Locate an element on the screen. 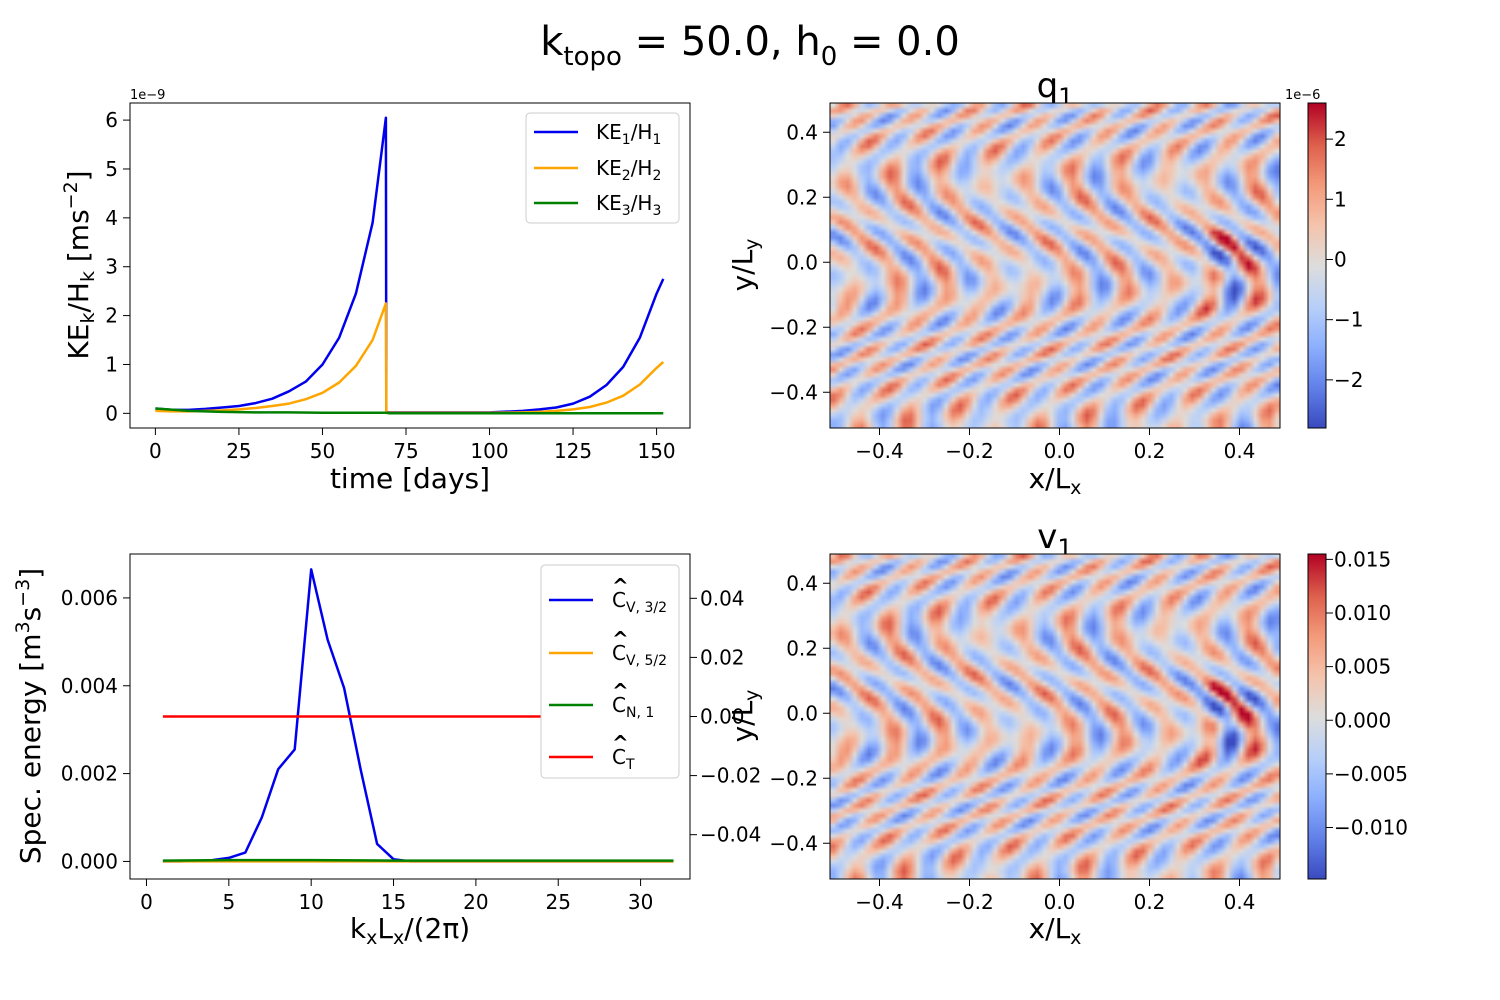 The height and width of the screenshot is (1000, 1500). q1-colorbar-offset-text: 1e−6 is located at coordinates (1302, 95).